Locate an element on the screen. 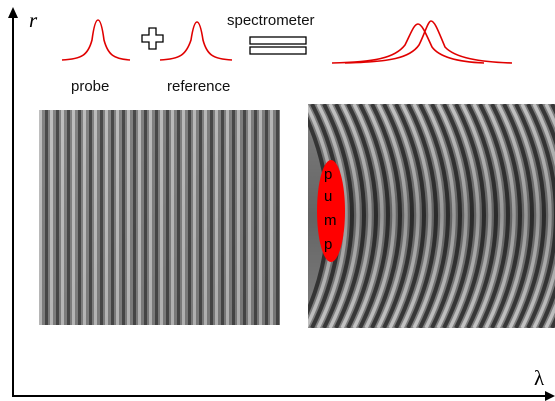 The width and height of the screenshot is (555, 401). pump-spot is located at coordinates (331, 211).